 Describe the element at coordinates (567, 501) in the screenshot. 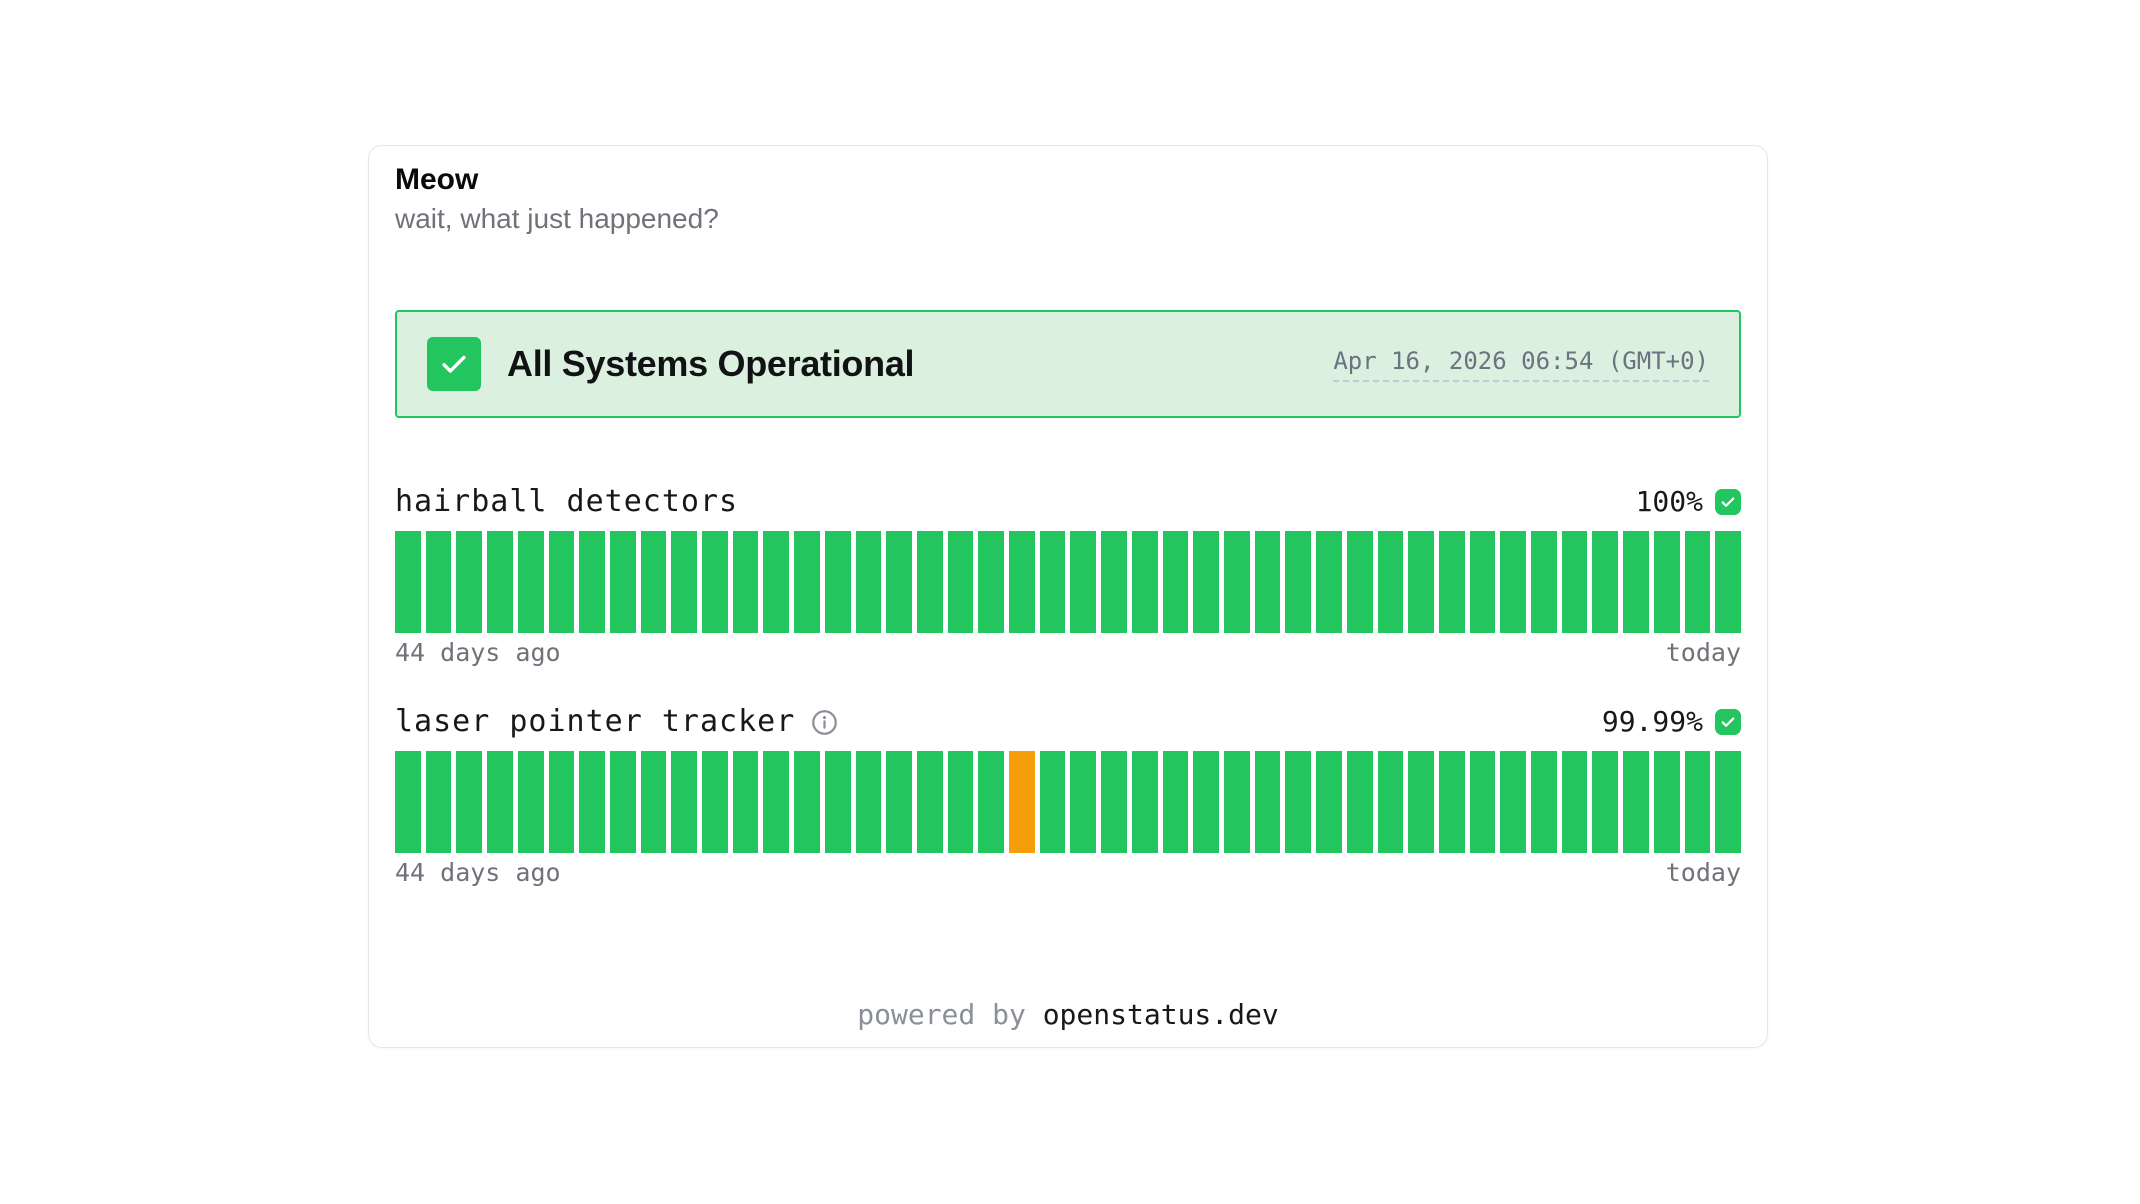

I see `monitor-title: hairball detectors` at that location.